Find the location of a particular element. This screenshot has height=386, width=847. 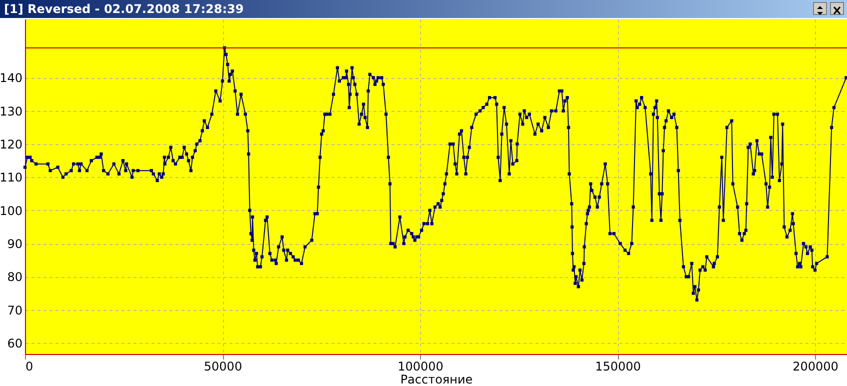

y-tick-label: 140 is located at coordinates (11, 78).